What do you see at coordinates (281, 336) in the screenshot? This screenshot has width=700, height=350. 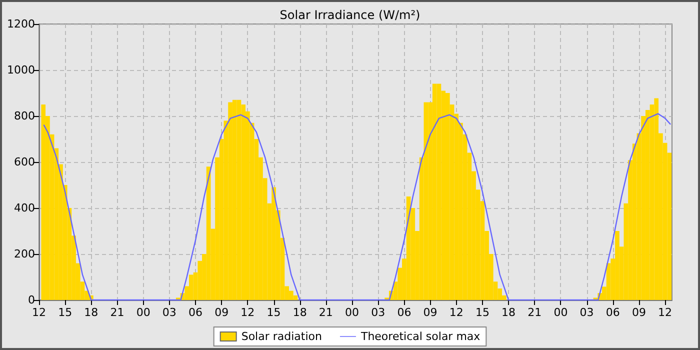 I see `legend-label: Solar radiation` at bounding box center [281, 336].